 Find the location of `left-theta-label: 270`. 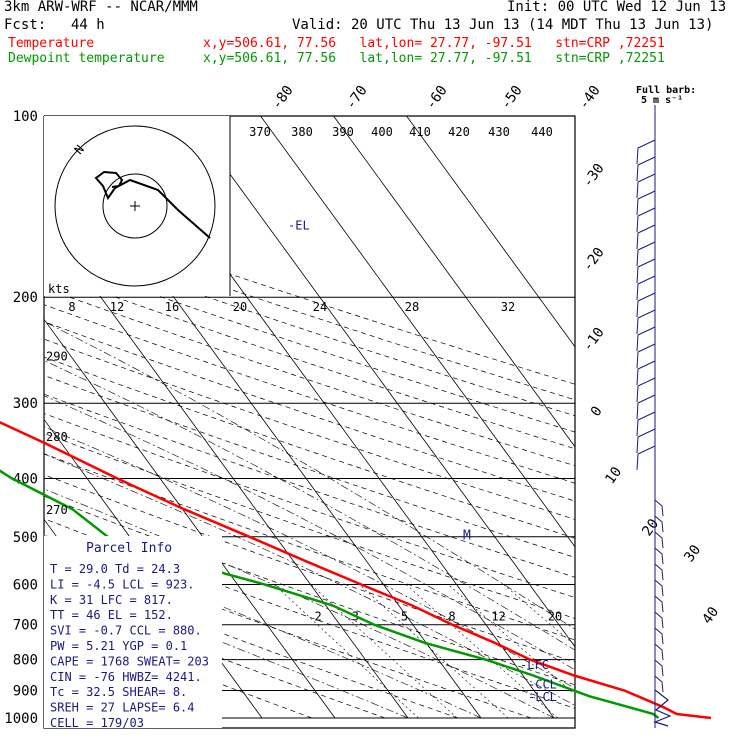

left-theta-label: 270 is located at coordinates (57, 510).